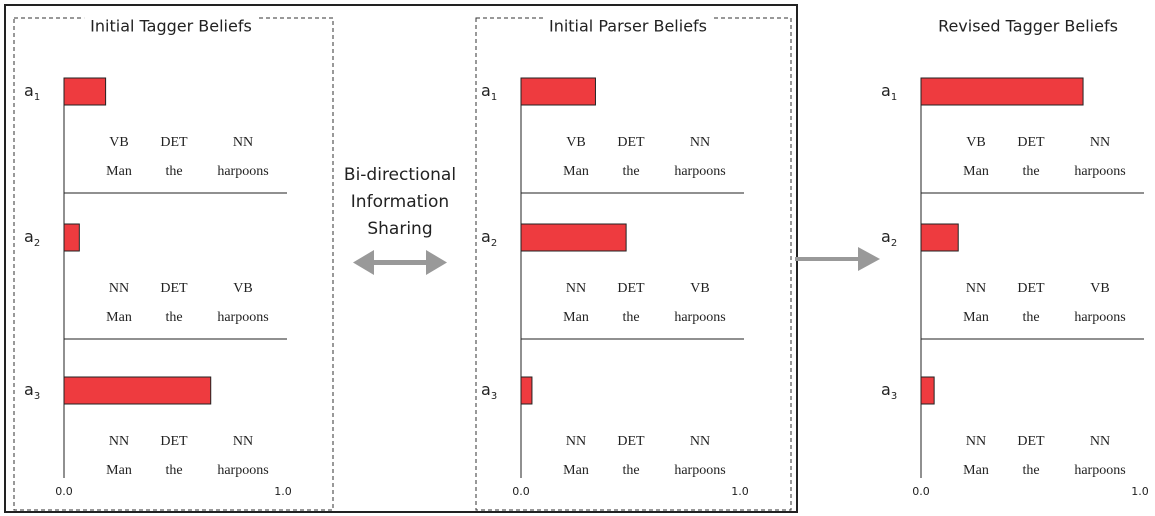 The image size is (1155, 516). Describe the element at coordinates (400, 175) in the screenshot. I see `middle-text: Bi-directional` at that location.